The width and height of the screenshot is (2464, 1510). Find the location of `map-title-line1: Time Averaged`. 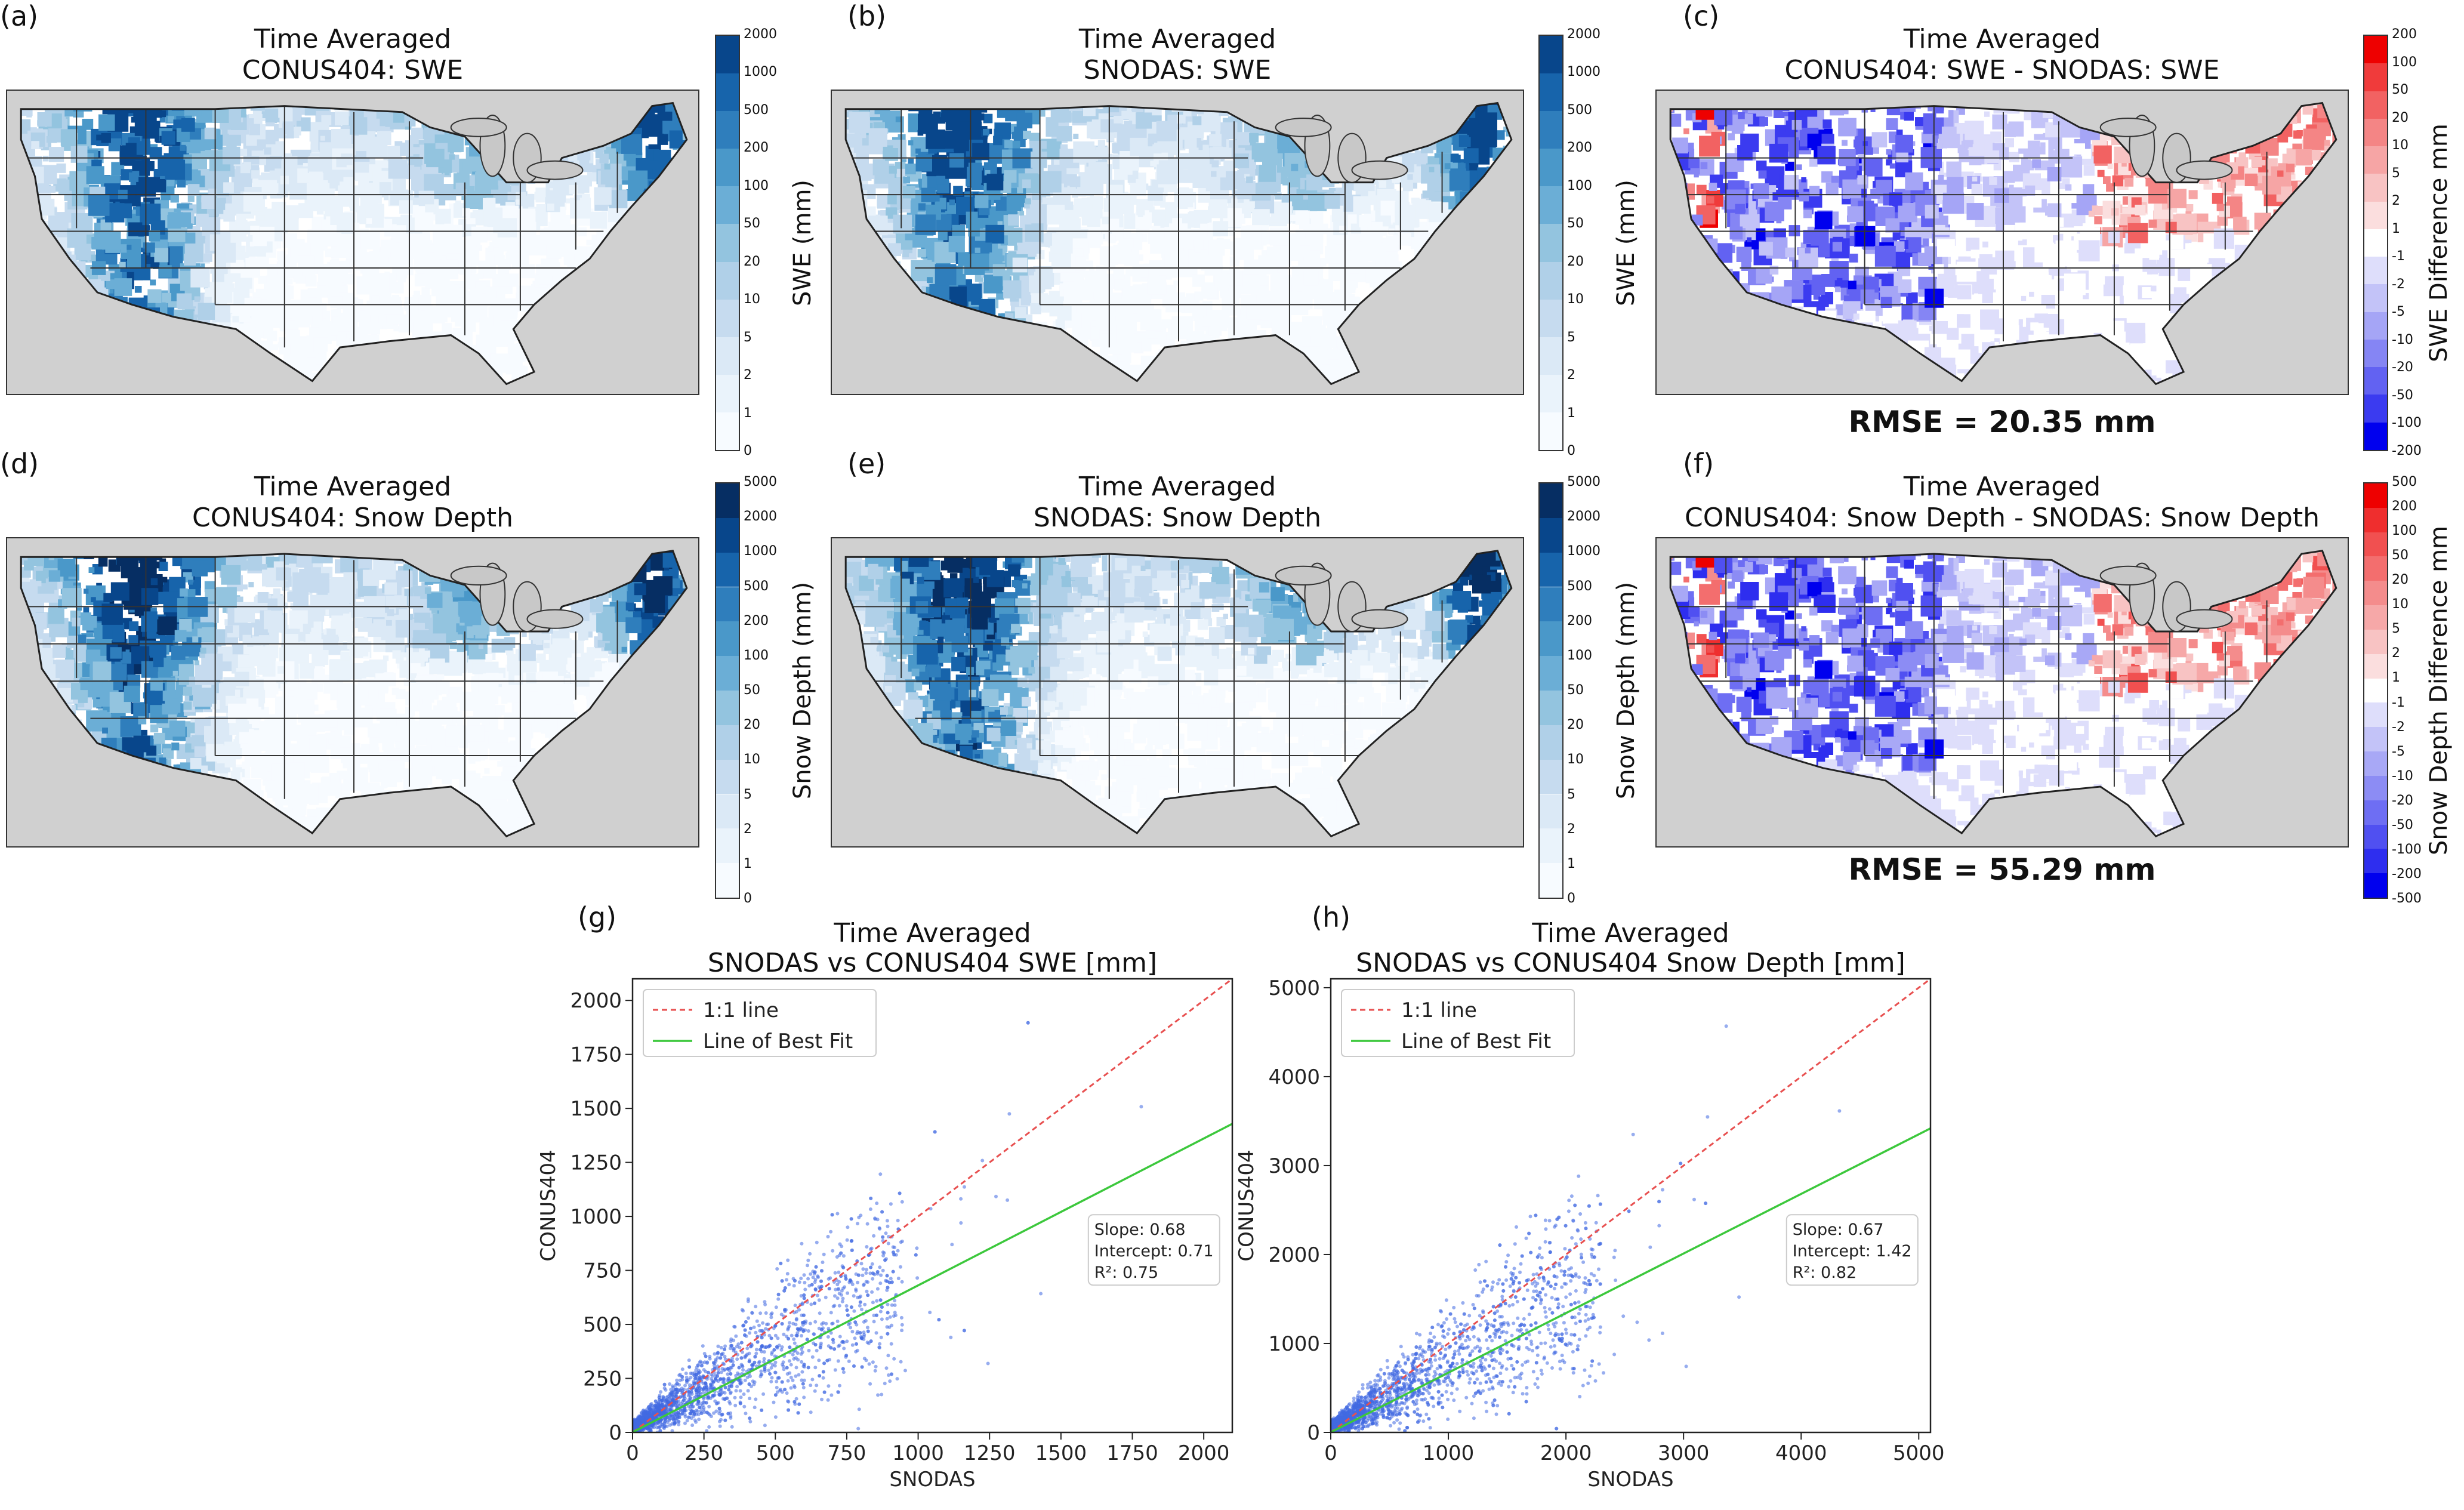

map-title-line1: Time Averaged is located at coordinates (352, 487).